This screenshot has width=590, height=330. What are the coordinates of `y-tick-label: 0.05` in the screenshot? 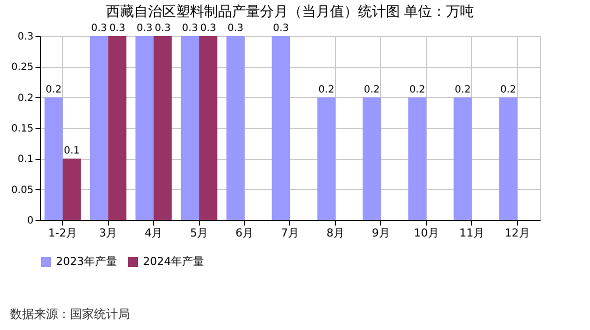 It's located at (22, 190).